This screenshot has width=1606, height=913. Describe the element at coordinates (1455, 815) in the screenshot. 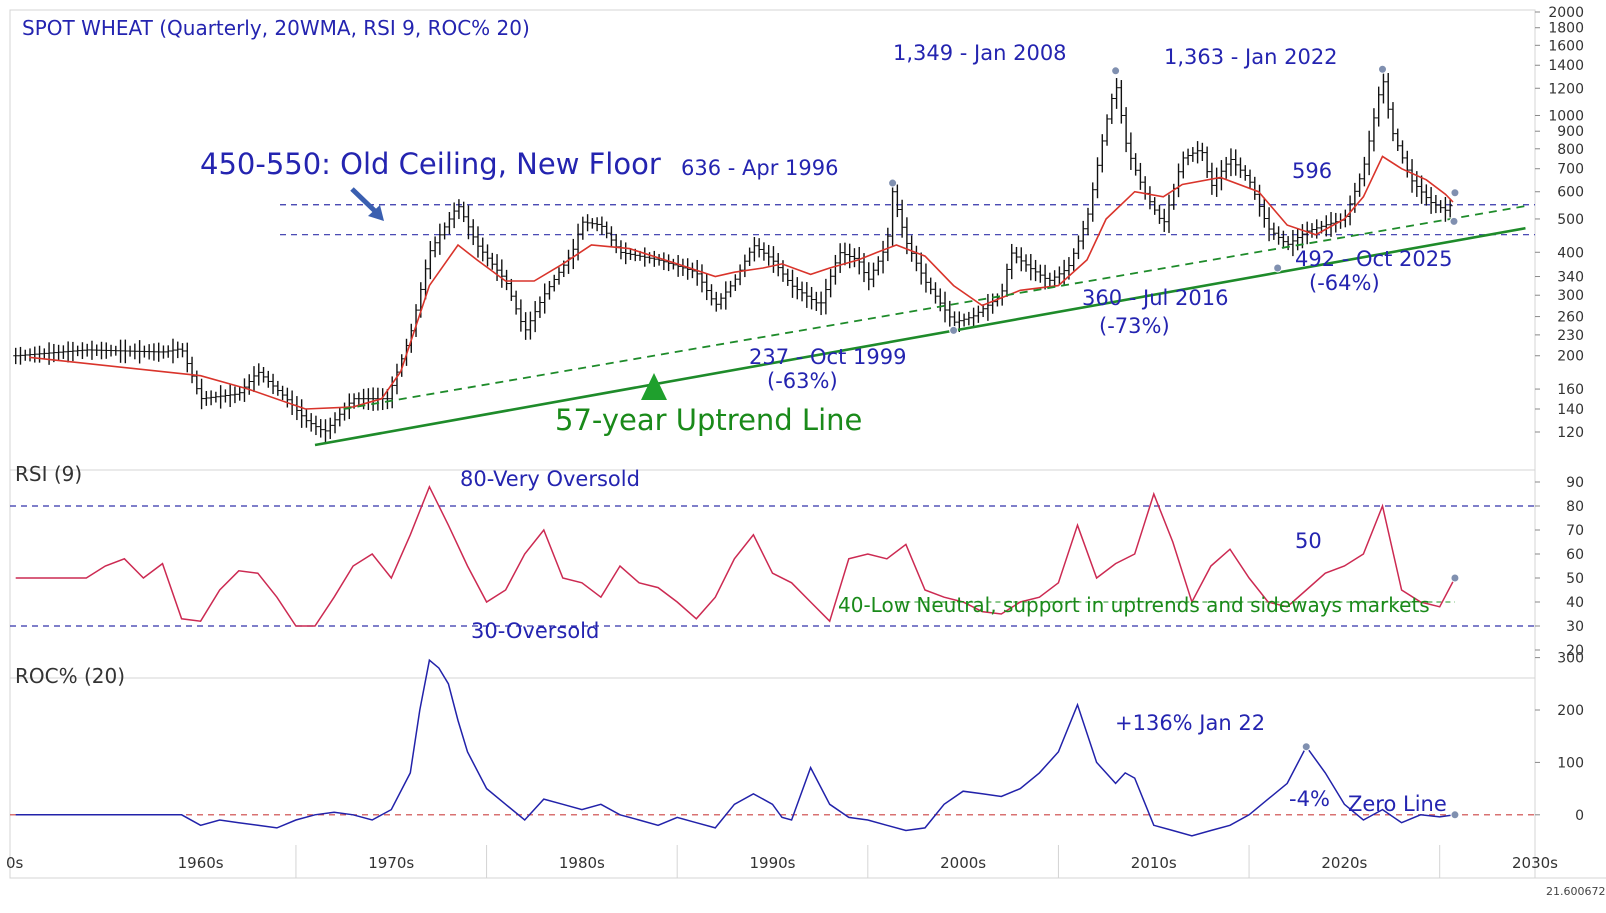

I see `roc-current-point` at that location.